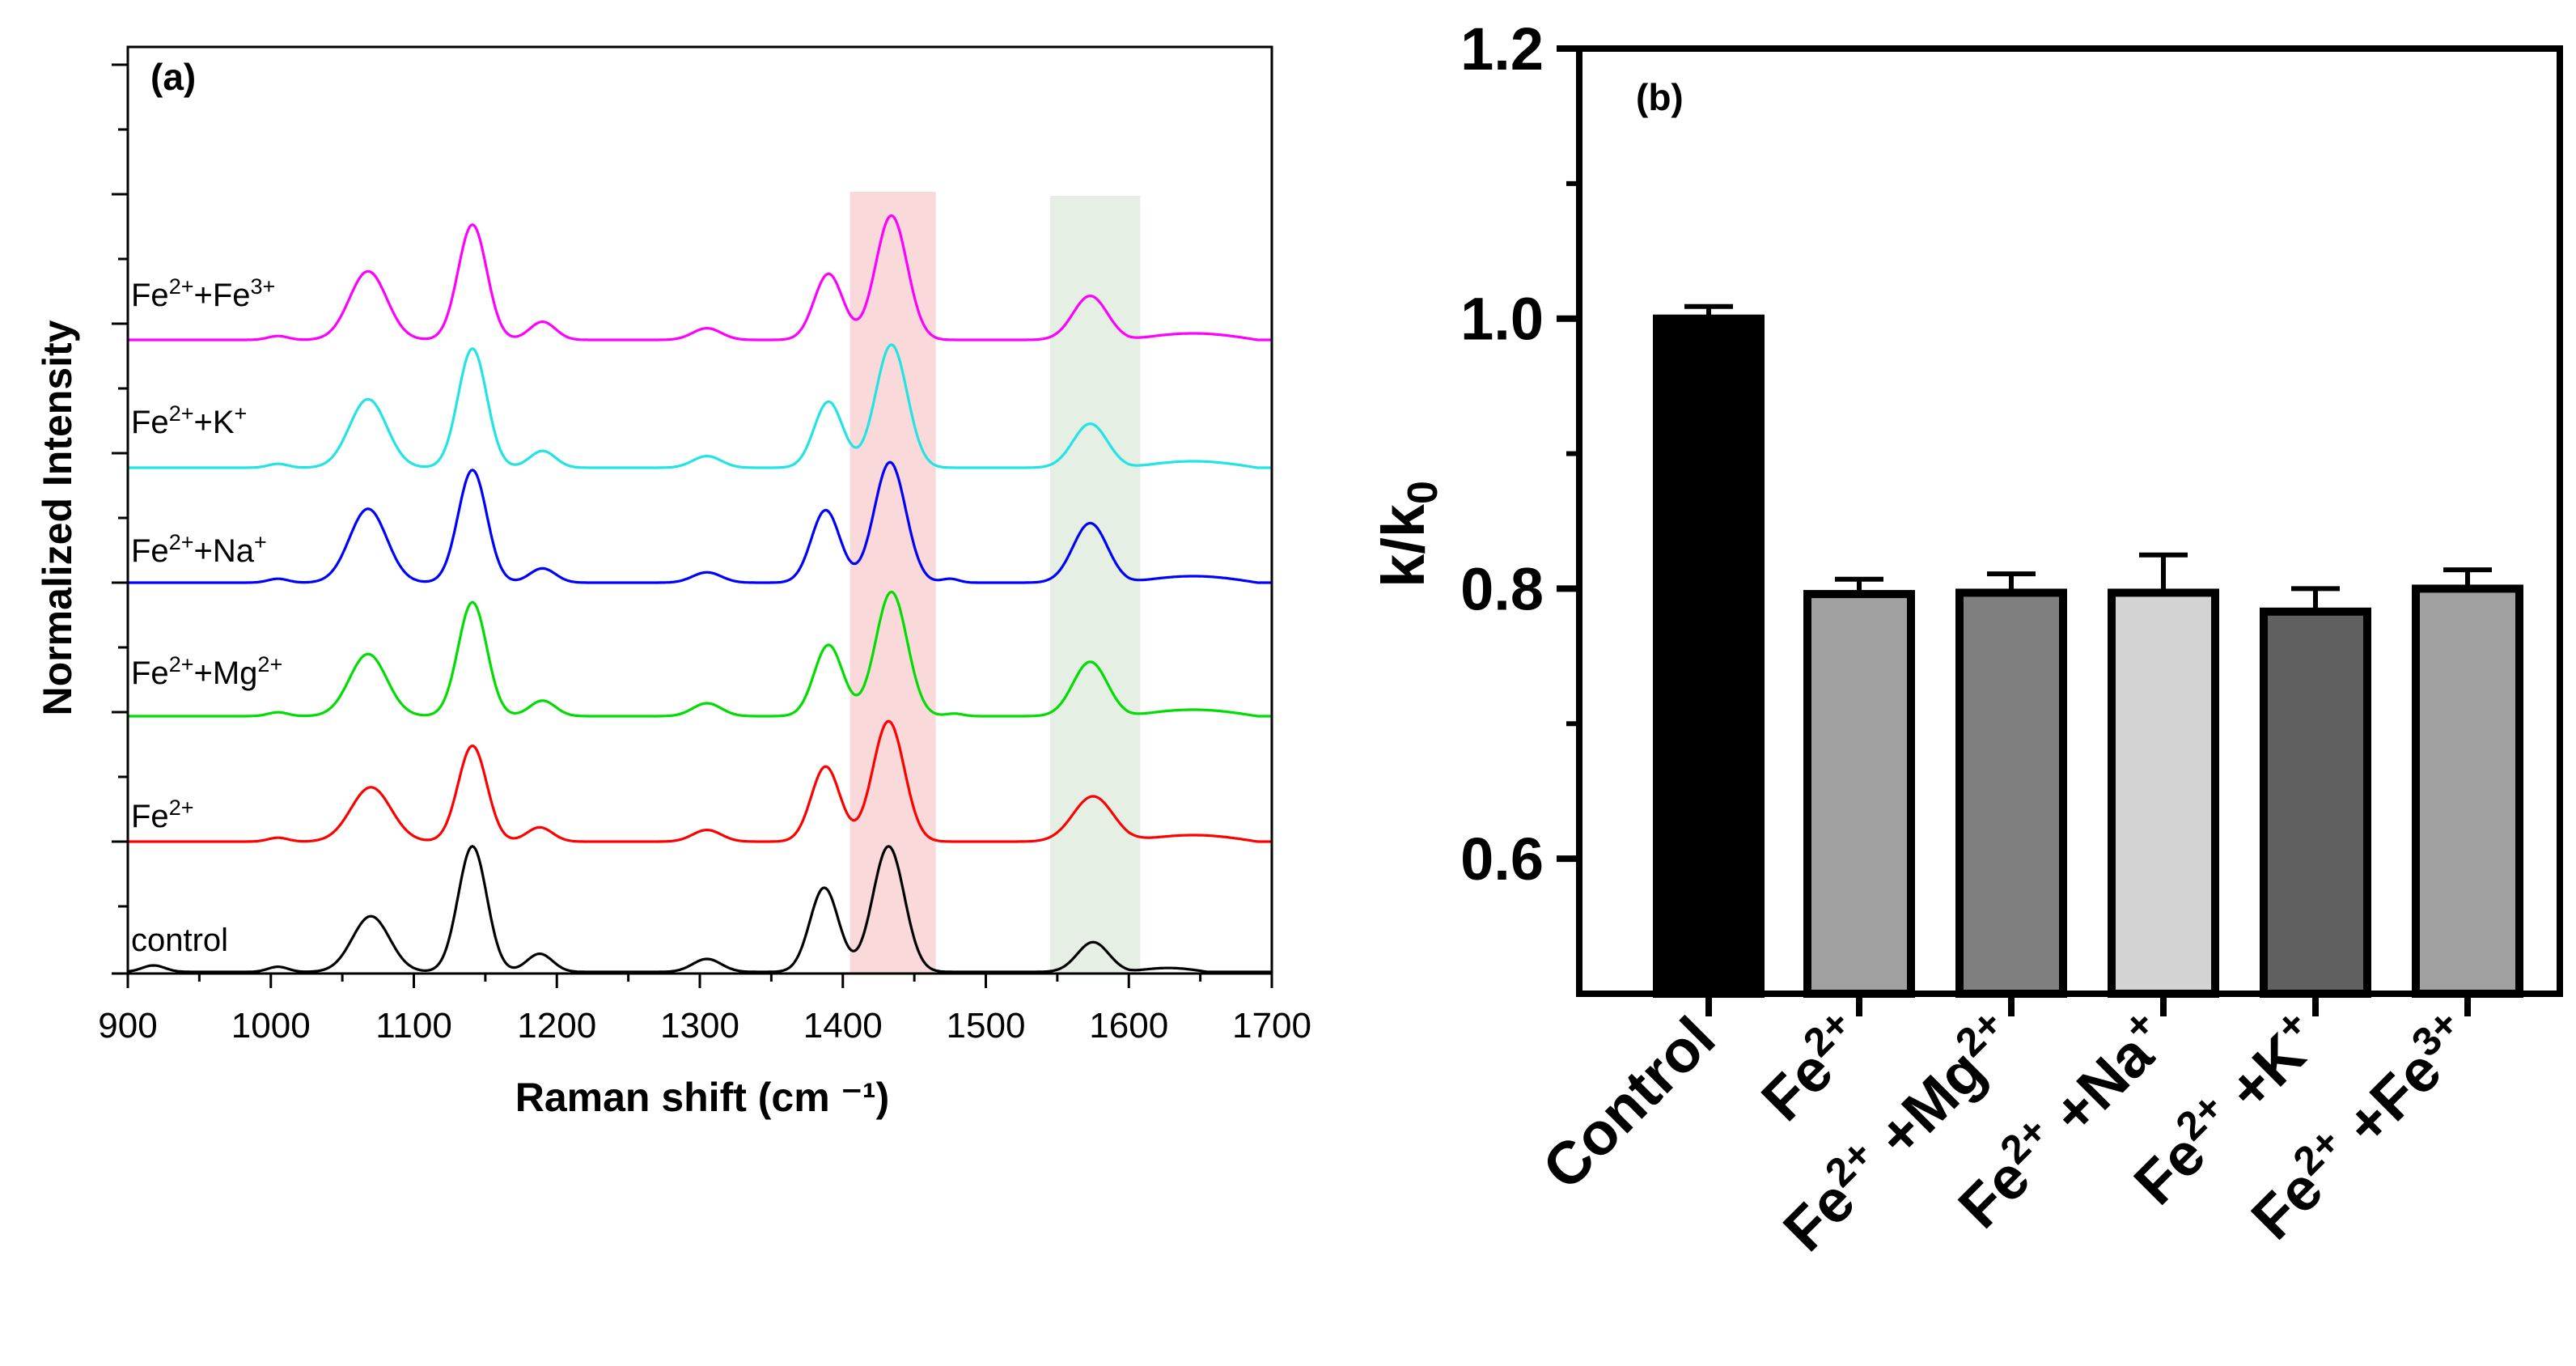  I want to click on panel-label-b: (b), so click(1660, 97).